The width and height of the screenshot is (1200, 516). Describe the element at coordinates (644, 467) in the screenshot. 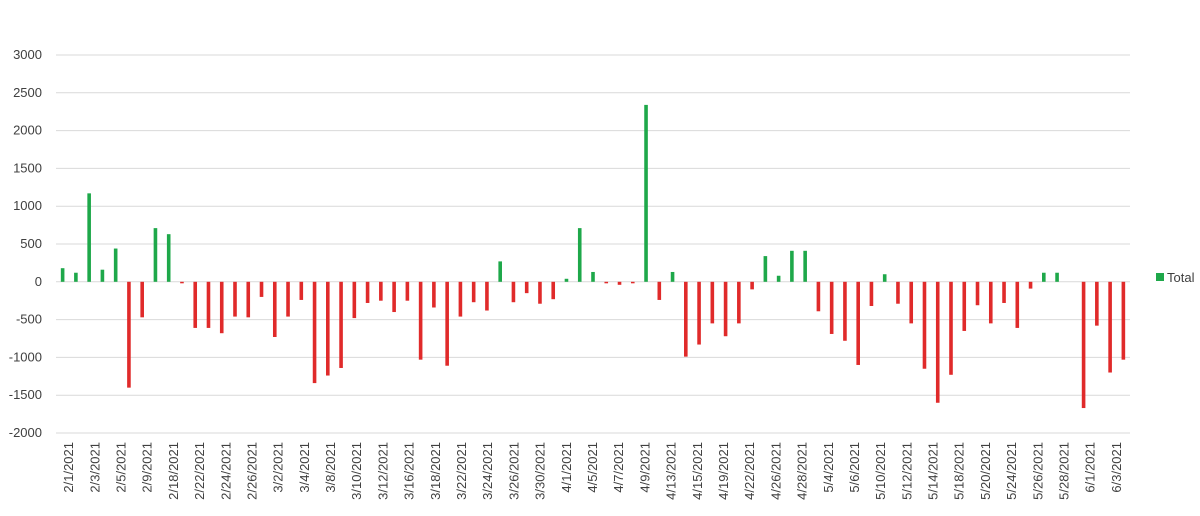

I see `x-tick-label: 4/9/2021` at that location.